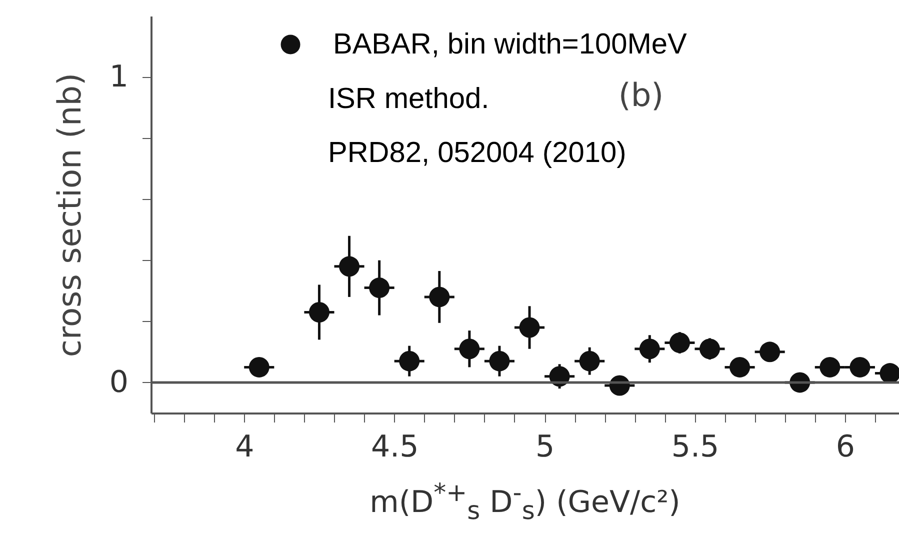 The width and height of the screenshot is (899, 538). I want to click on annotation: ISR method., so click(409, 99).